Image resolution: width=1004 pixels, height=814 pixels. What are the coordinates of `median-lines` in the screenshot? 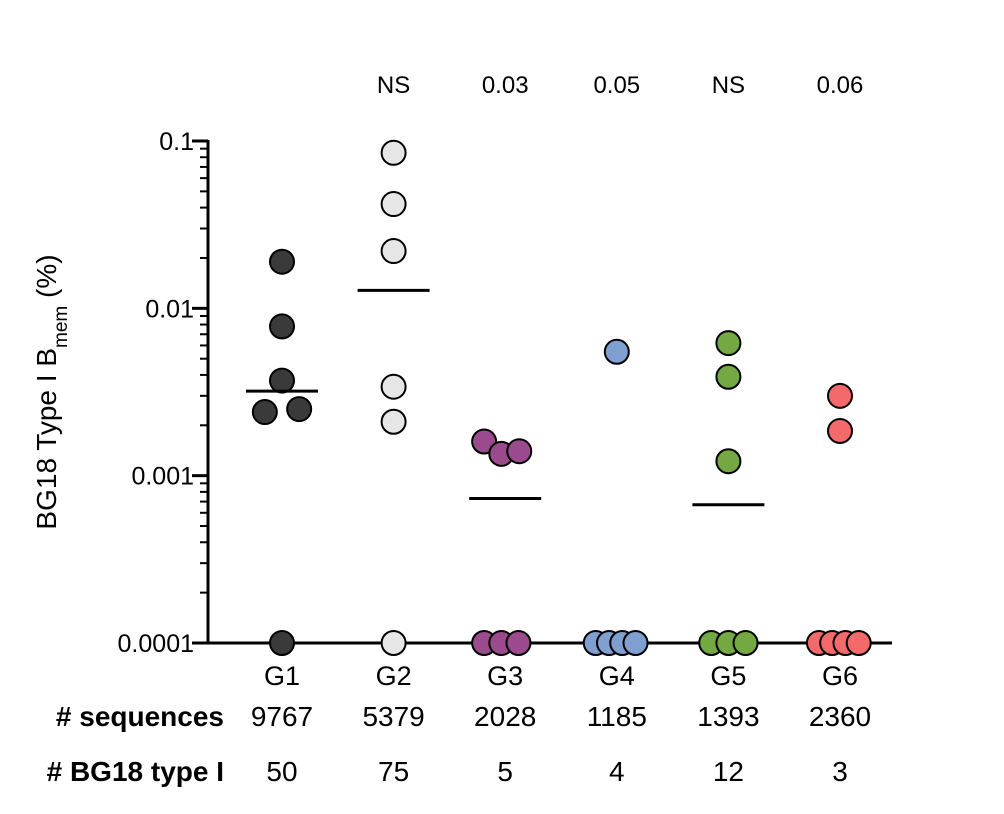 It's located at (505, 397).